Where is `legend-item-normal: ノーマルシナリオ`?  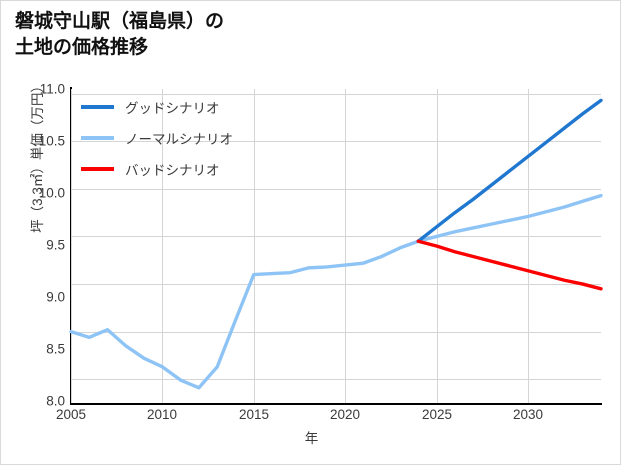
legend-item-normal: ノーマルシナリオ is located at coordinates (157, 138).